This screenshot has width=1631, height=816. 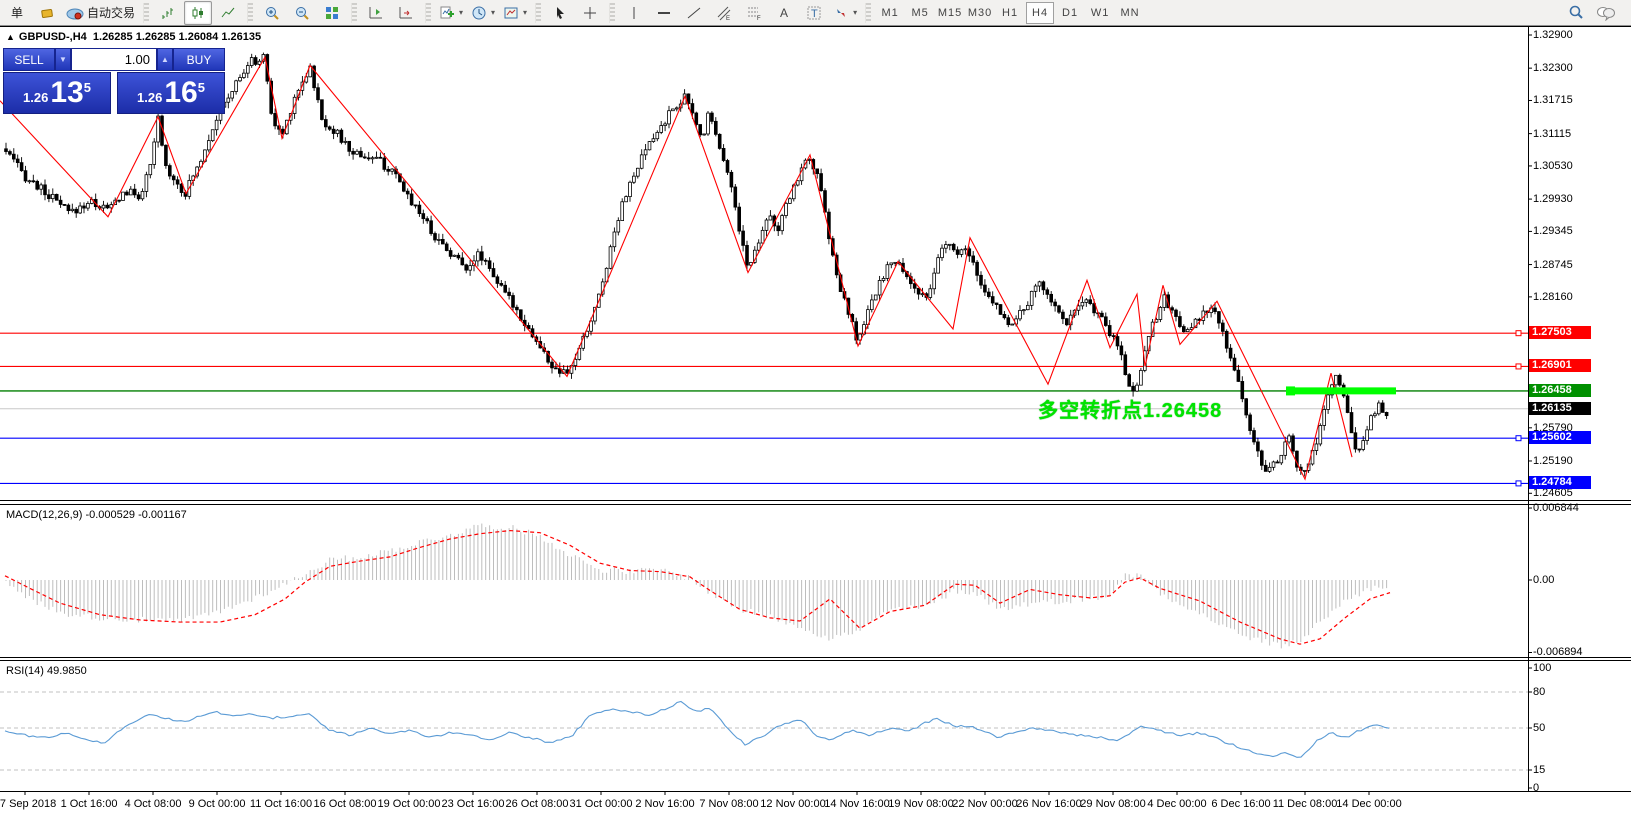 I want to click on horizontal-line-button, so click(x=664, y=13).